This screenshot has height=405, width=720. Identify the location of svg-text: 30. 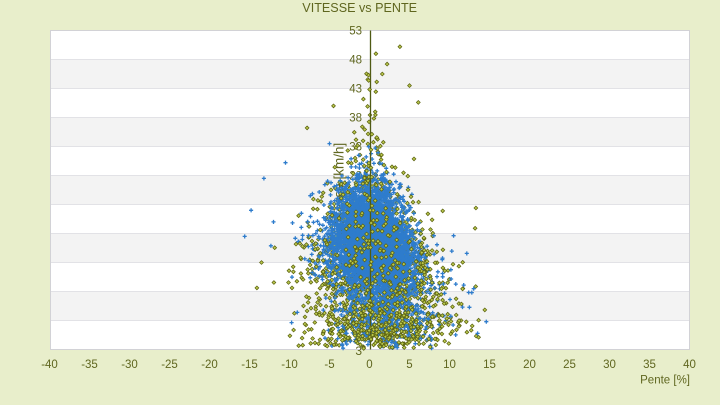
(609, 365).